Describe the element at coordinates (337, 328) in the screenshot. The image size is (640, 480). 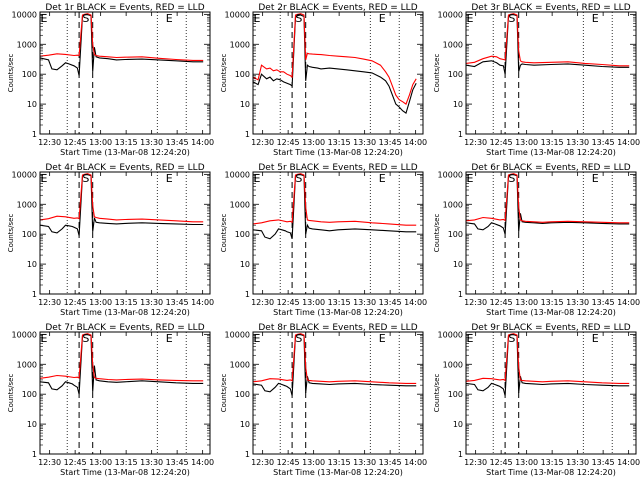
I see `panel-title: Det 8r BLACK = Events, RED = LLD` at that location.